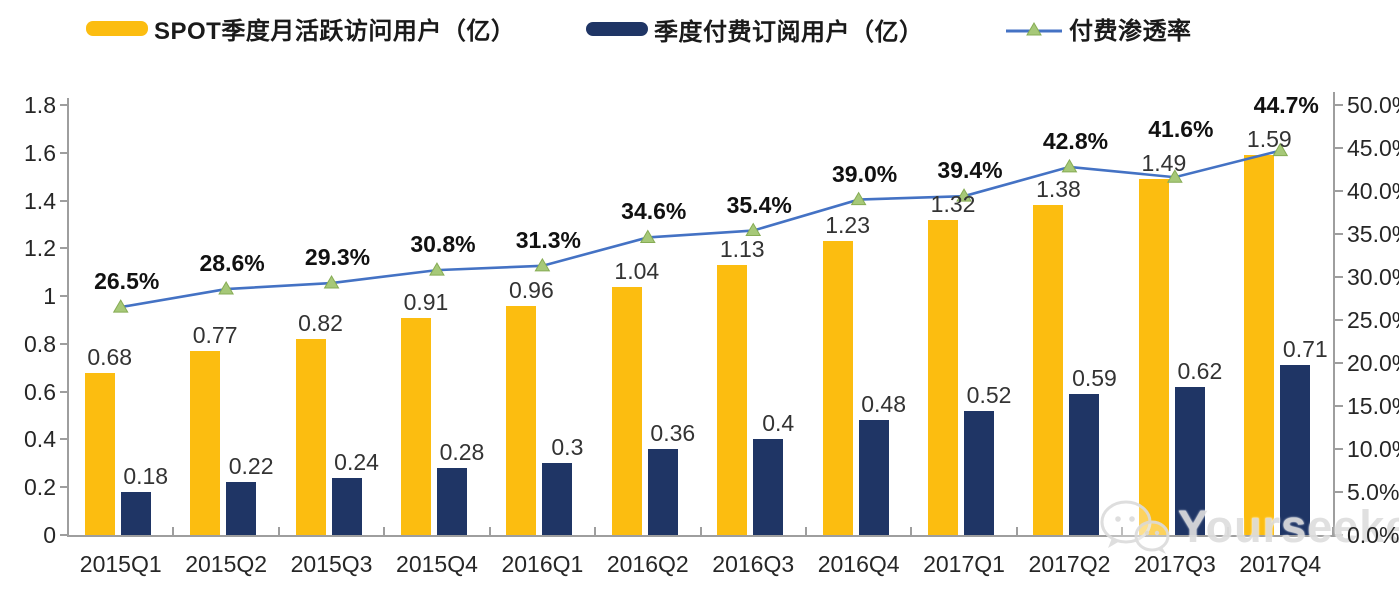 Image resolution: width=1399 pixels, height=596 pixels. What do you see at coordinates (989, 394) in the screenshot?
I see `subs-value-label: 0.52` at bounding box center [989, 394].